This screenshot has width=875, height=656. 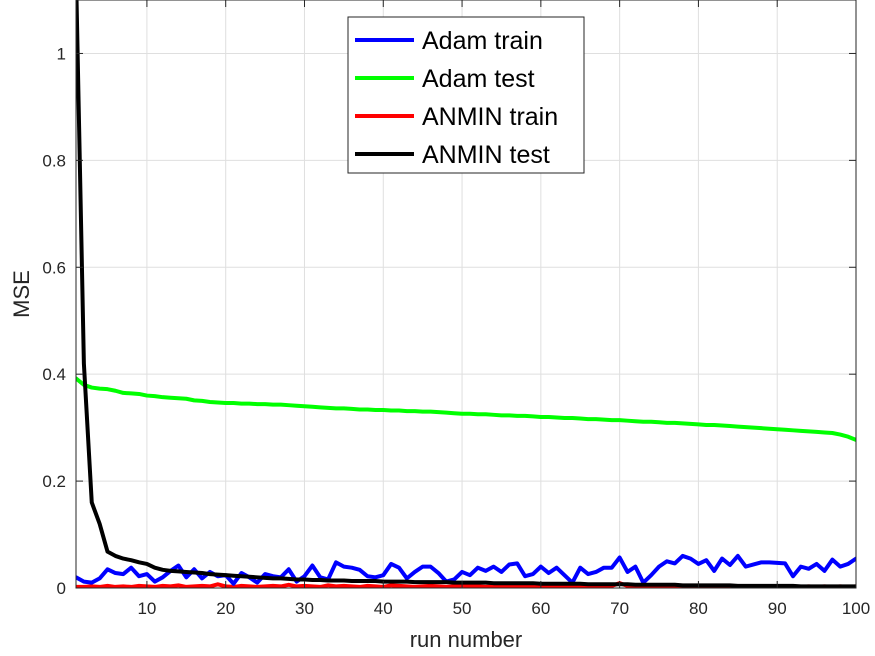 I want to click on x-axis-label: run number, so click(x=466, y=639).